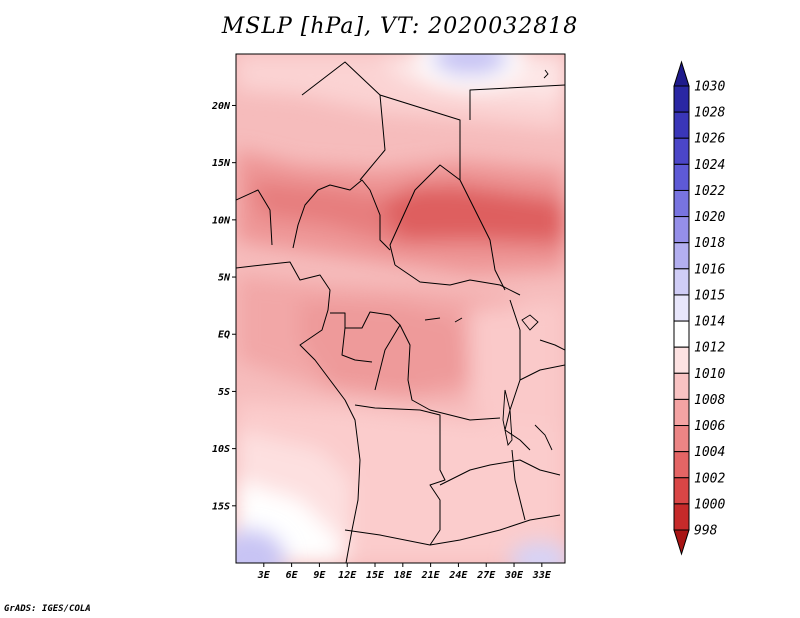 This screenshot has height=618, width=800. I want to click on colorbar-label: 1026, so click(709, 139).